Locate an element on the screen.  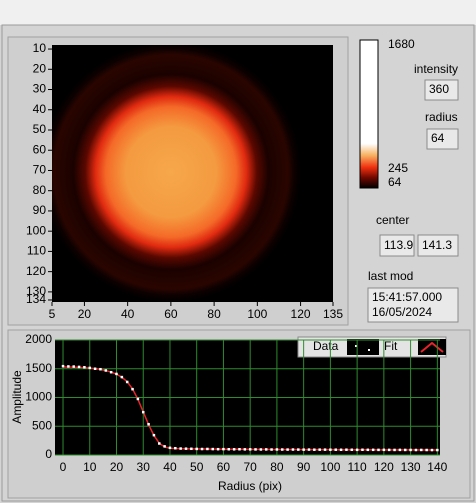
radius-label: radius is located at coordinates (441, 117).